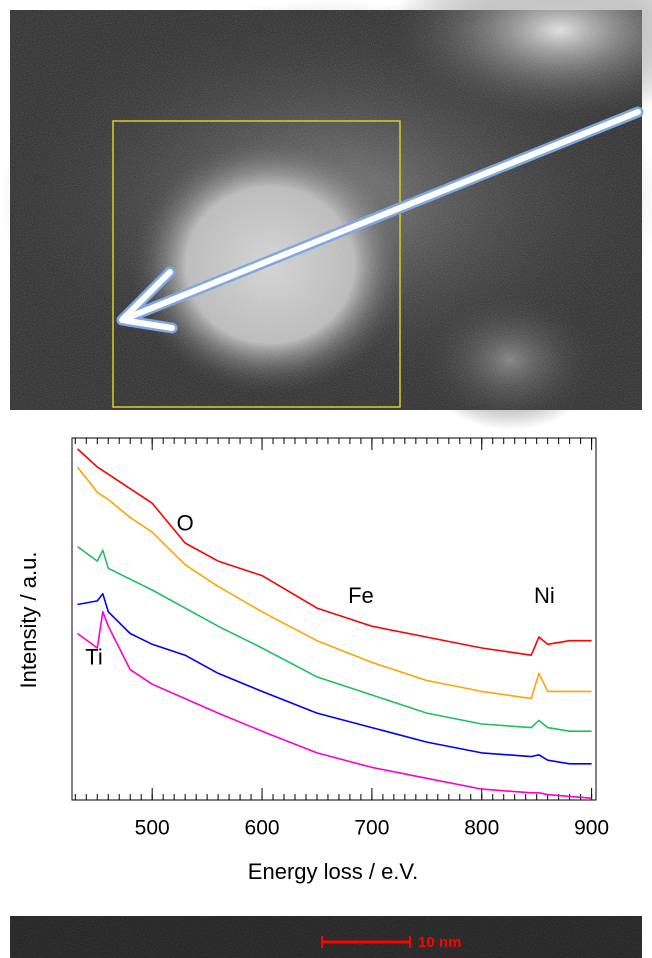 The image size is (652, 958). What do you see at coordinates (334, 678) in the screenshot?
I see `spectrum-line` at bounding box center [334, 678].